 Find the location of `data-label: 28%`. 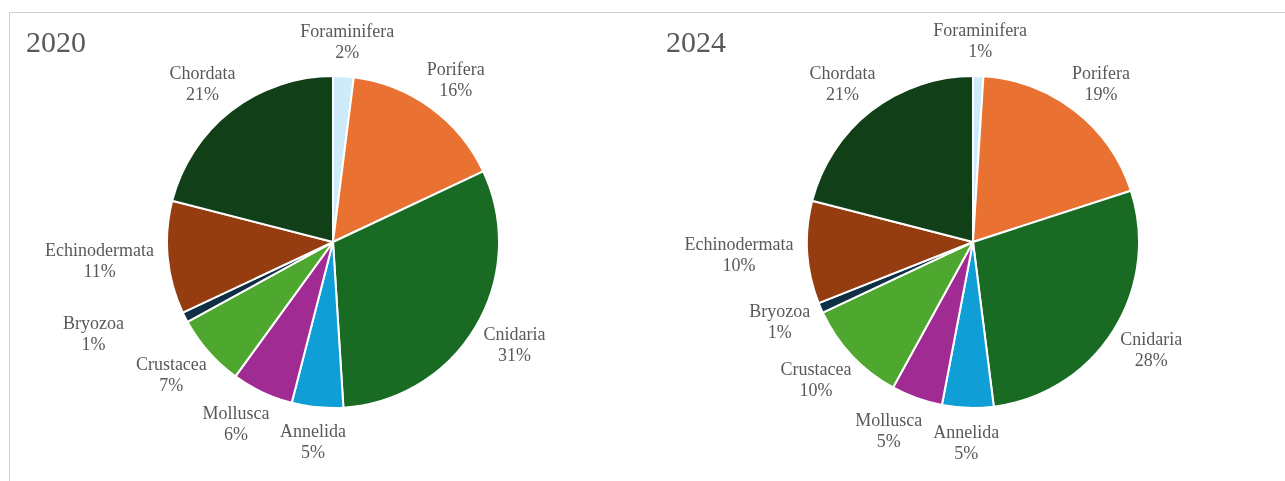

data-label: 28% is located at coordinates (1151, 360).